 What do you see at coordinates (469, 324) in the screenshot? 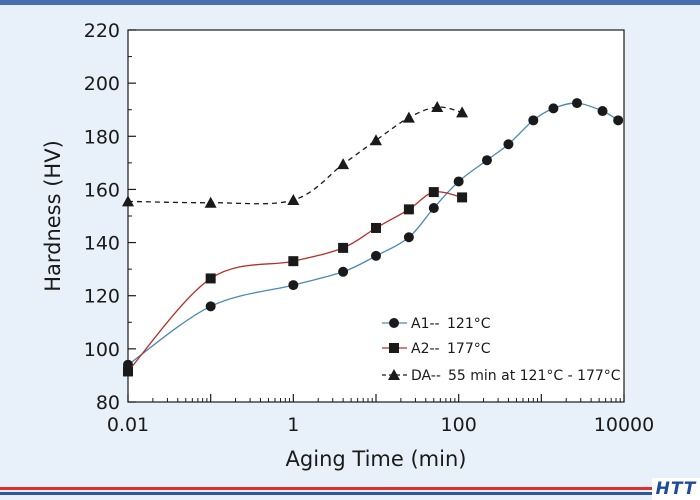
I see `legend-series-label: 121°C` at bounding box center [469, 324].